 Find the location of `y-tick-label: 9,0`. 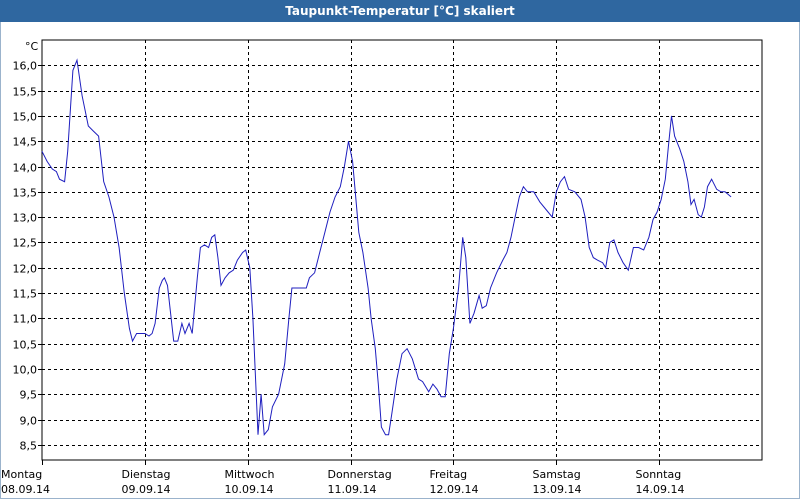

y-tick-label: 9,0 is located at coordinates (29, 421).